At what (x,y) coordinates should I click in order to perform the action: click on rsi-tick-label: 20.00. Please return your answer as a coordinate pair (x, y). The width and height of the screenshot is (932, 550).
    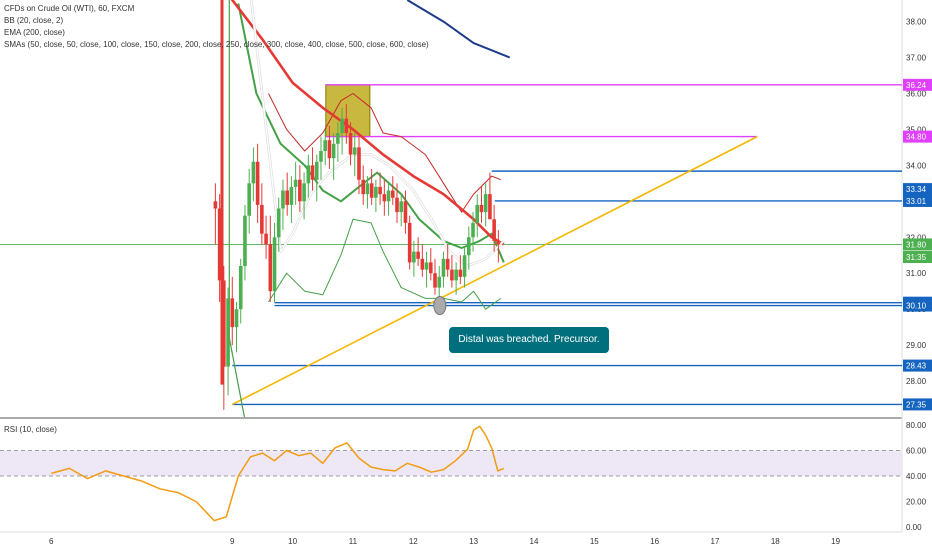
    Looking at the image, I should click on (916, 502).